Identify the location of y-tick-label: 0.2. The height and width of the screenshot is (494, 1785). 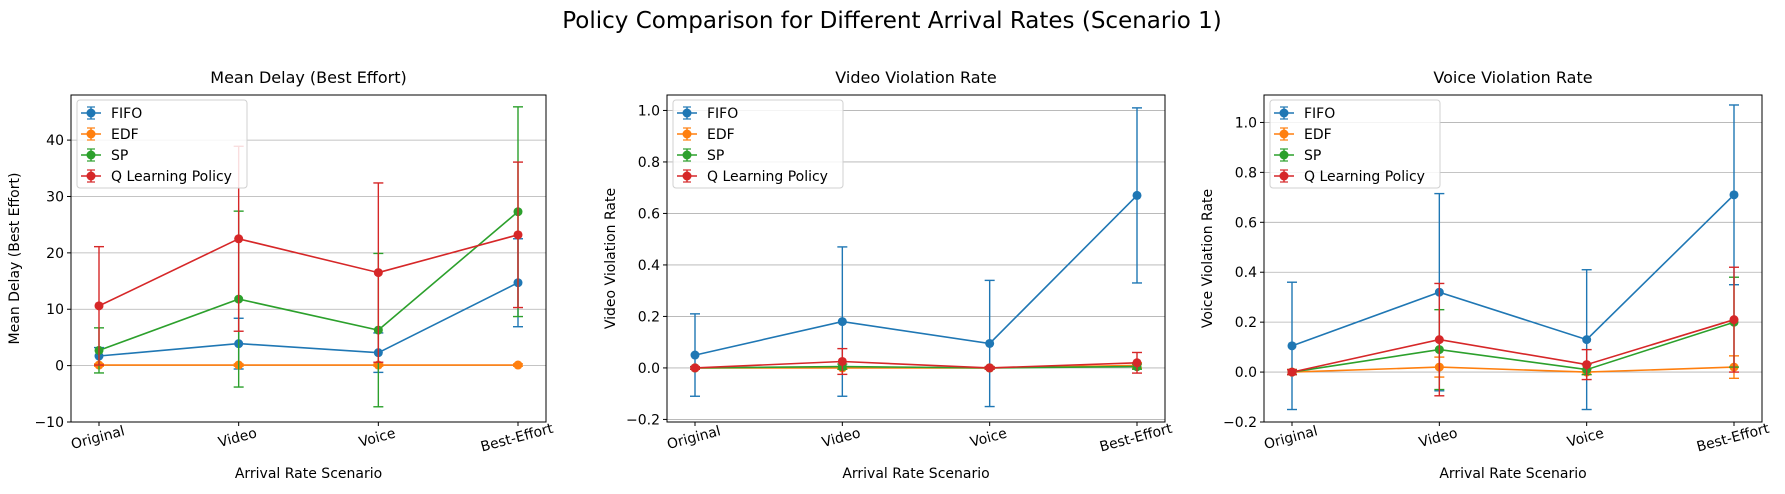
(649, 317).